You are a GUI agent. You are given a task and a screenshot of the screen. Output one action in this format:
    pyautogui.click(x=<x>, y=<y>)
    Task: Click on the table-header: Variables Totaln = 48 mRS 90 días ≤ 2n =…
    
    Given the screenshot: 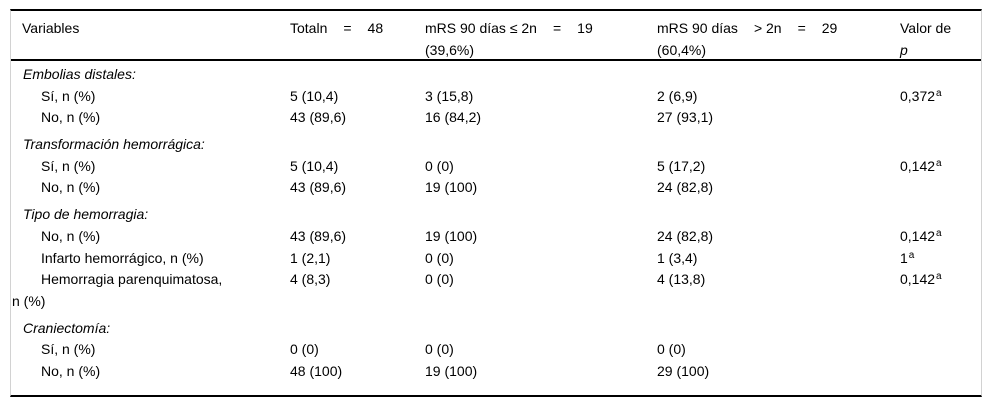 What is the action you would take?
    pyautogui.click(x=496, y=36)
    